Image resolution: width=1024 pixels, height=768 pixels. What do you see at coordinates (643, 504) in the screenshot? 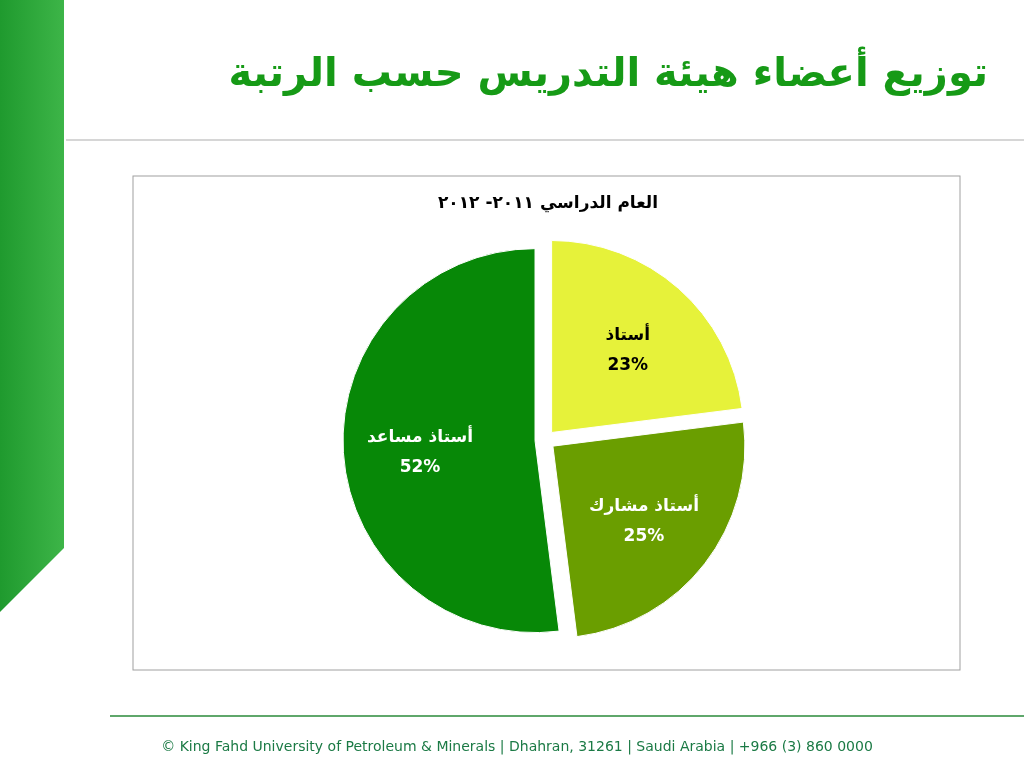
I see `slice-label: أستاذ مشارك` at bounding box center [643, 504].